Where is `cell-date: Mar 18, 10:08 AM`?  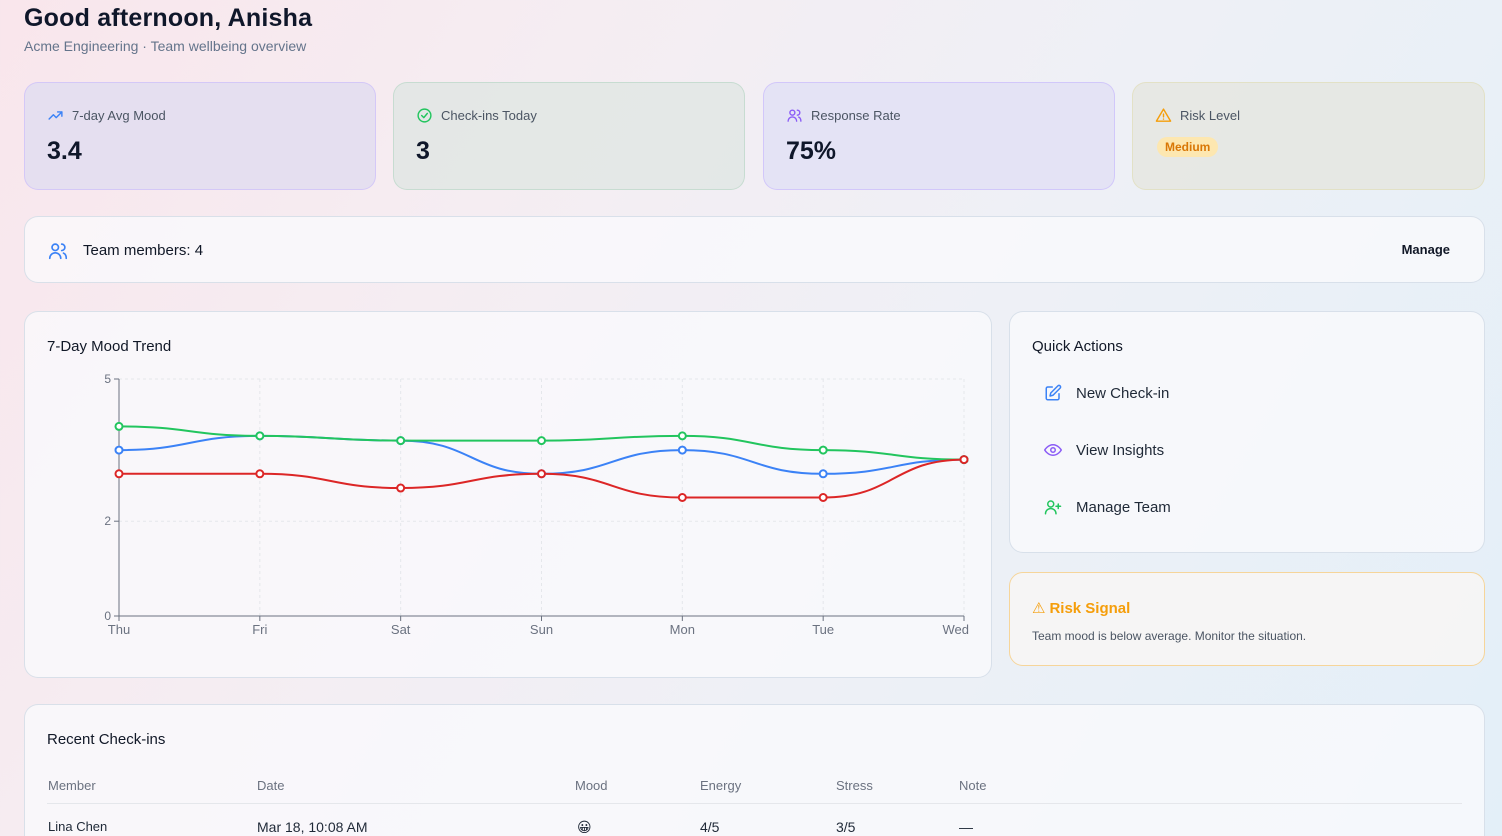 cell-date: Mar 18, 10:08 AM is located at coordinates (312, 827).